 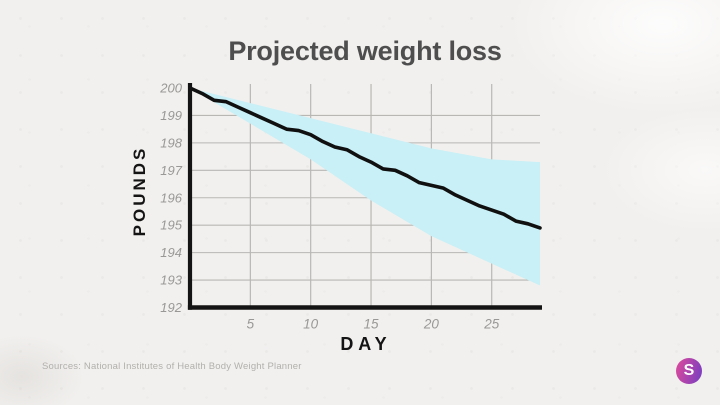 I want to click on y-tick-label: 195, so click(x=171, y=225).